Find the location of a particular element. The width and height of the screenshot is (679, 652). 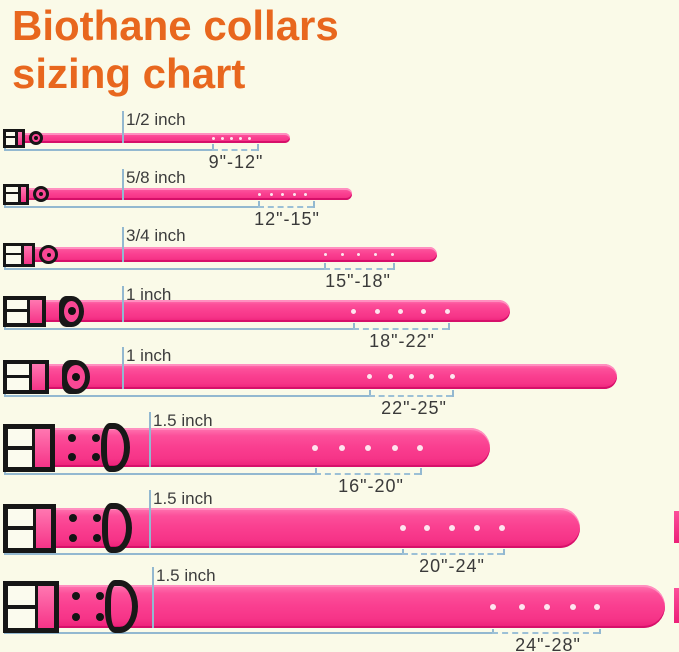

title-line-1: Biothane collars is located at coordinates (175, 25).